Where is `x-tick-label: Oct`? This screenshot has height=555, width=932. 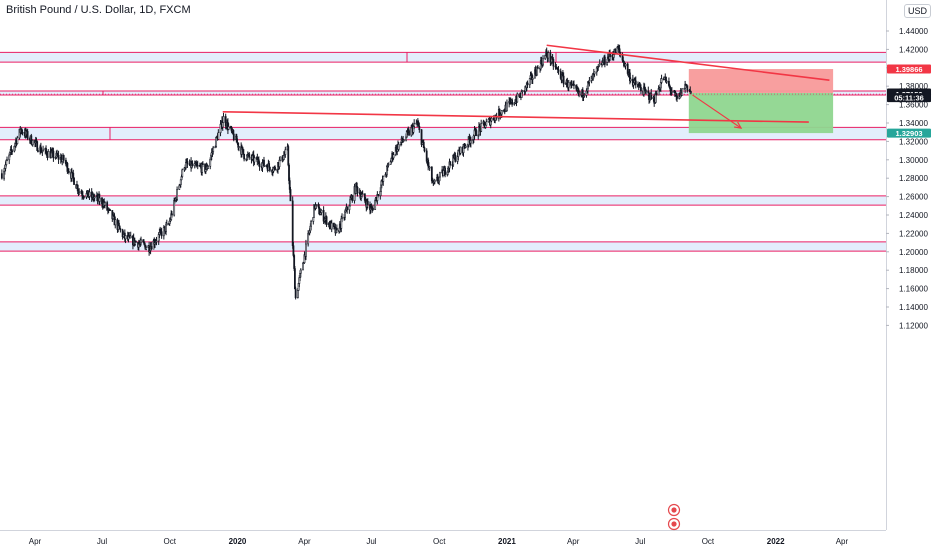 x-tick-label: Oct is located at coordinates (439, 541).